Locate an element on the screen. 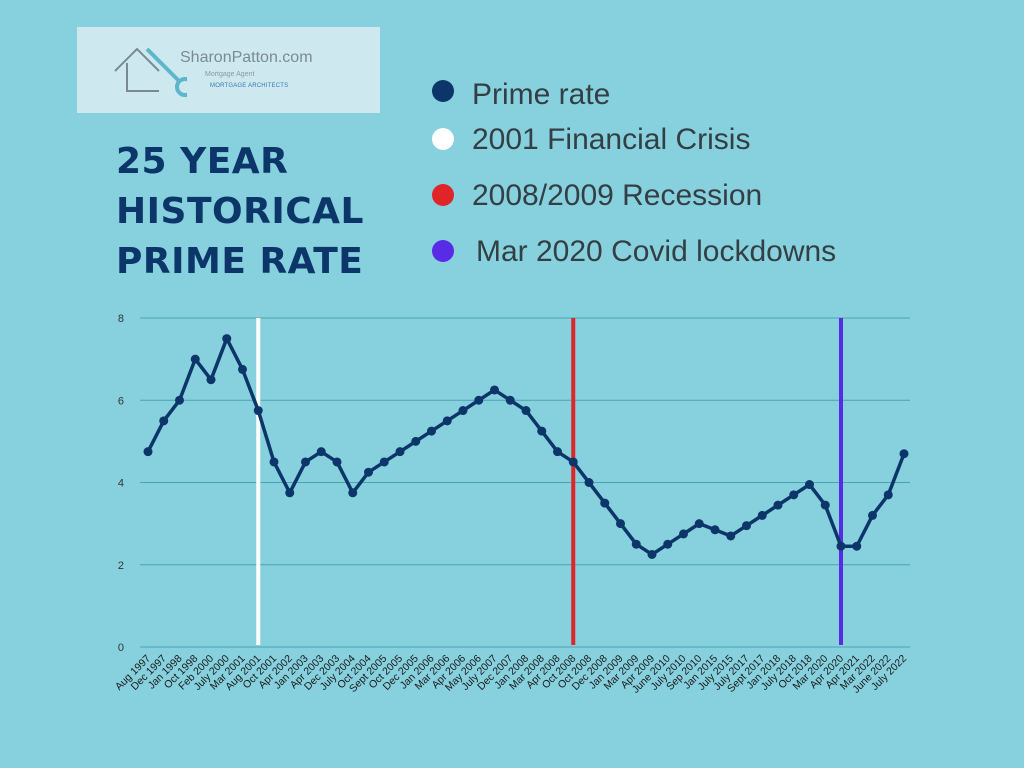  logo-subtitle: Mortgage Agent is located at coordinates (230, 74).